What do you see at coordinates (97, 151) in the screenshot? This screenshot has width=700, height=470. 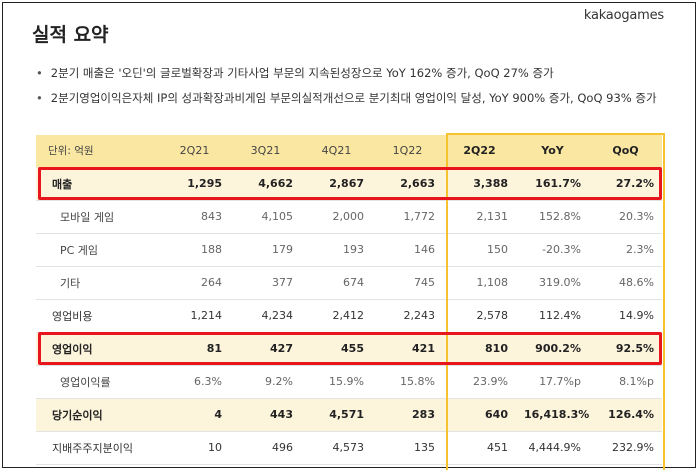 I see `unit-label: 단위: 억원` at bounding box center [97, 151].